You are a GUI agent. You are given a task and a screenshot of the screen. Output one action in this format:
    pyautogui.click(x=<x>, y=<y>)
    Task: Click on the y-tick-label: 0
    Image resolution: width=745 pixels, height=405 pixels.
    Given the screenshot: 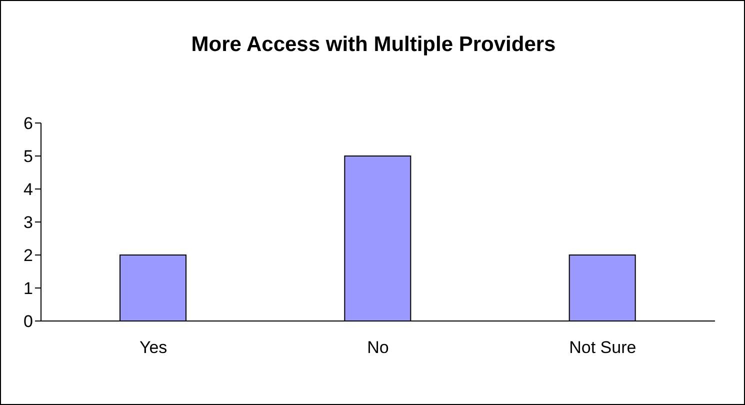 What is the action you would take?
    pyautogui.click(x=28, y=322)
    